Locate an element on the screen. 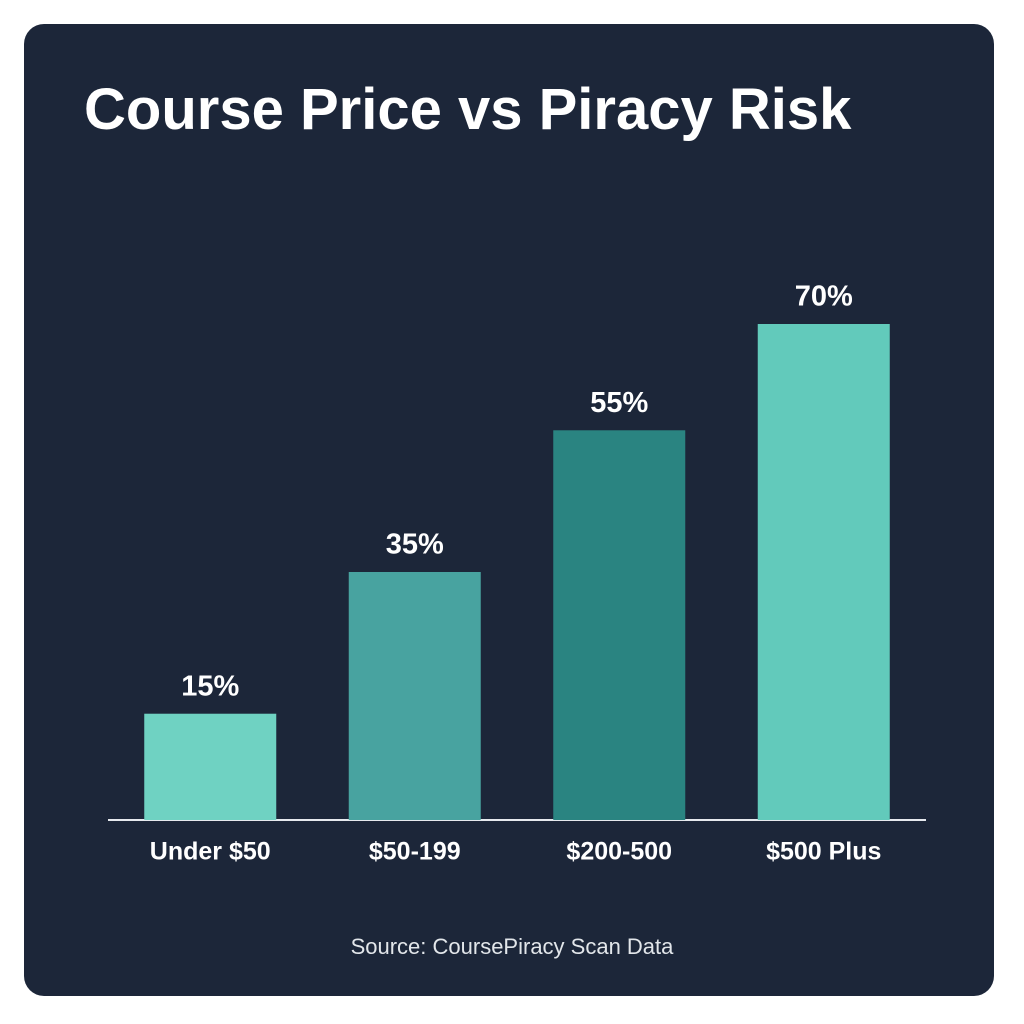  value-label: 15% is located at coordinates (210, 686).